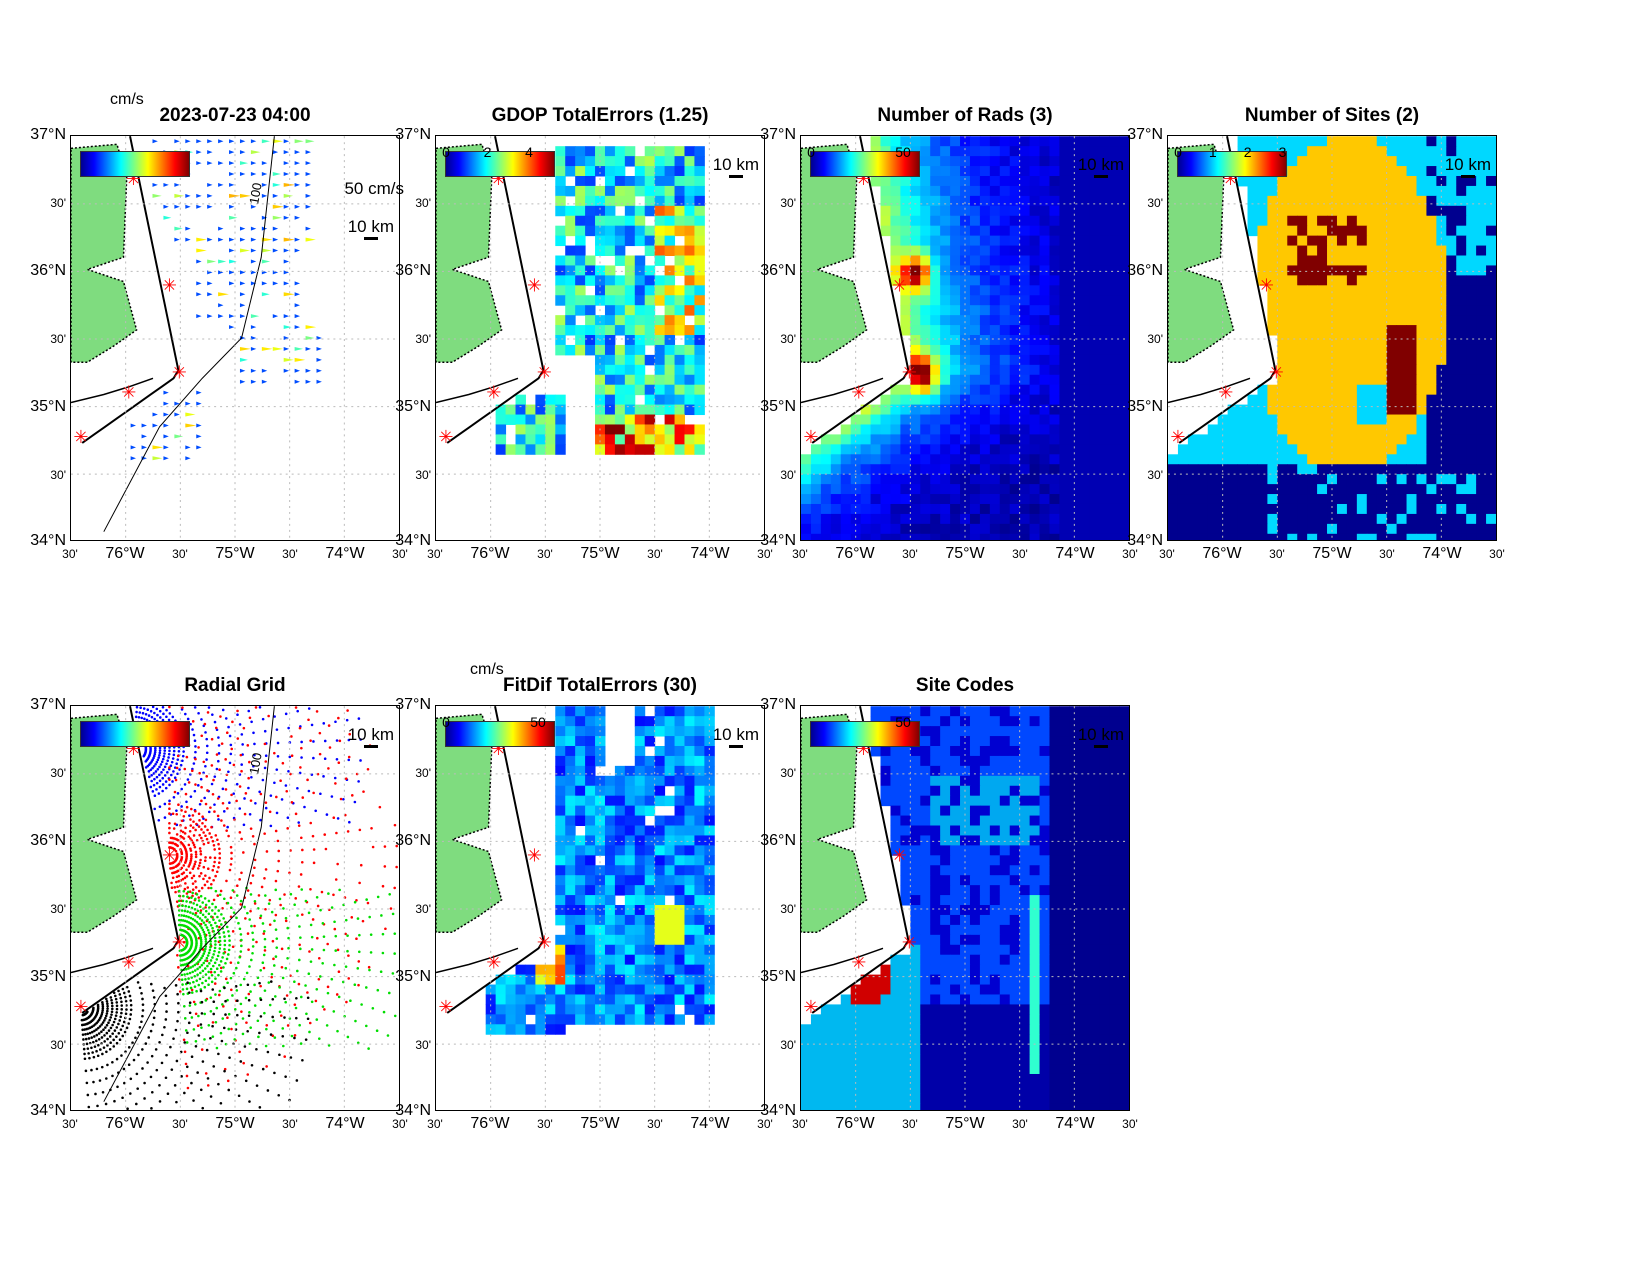 The height and width of the screenshot is (1275, 1650). What do you see at coordinates (903, 152) in the screenshot?
I see `colorbar-tick-label: 50` at bounding box center [903, 152].